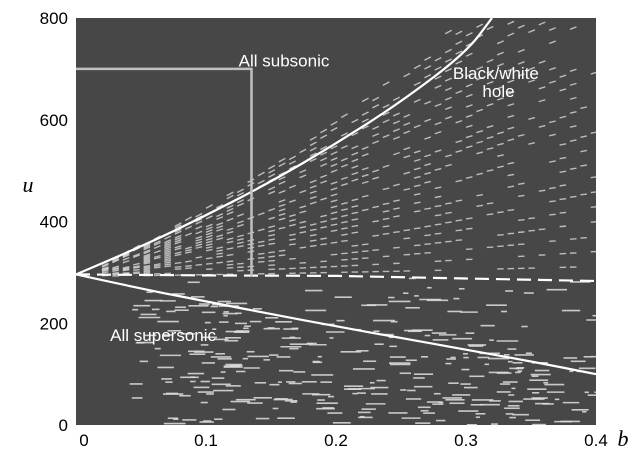 The height and width of the screenshot is (449, 634). Describe the element at coordinates (63, 425) in the screenshot. I see `y-tick-label: 0` at that location.